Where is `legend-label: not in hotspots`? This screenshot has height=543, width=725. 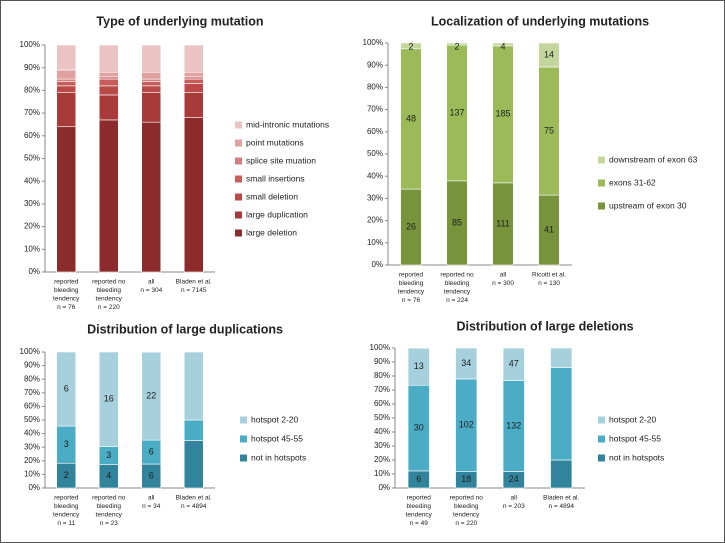
legend-label: not in hotspots is located at coordinates (278, 457).